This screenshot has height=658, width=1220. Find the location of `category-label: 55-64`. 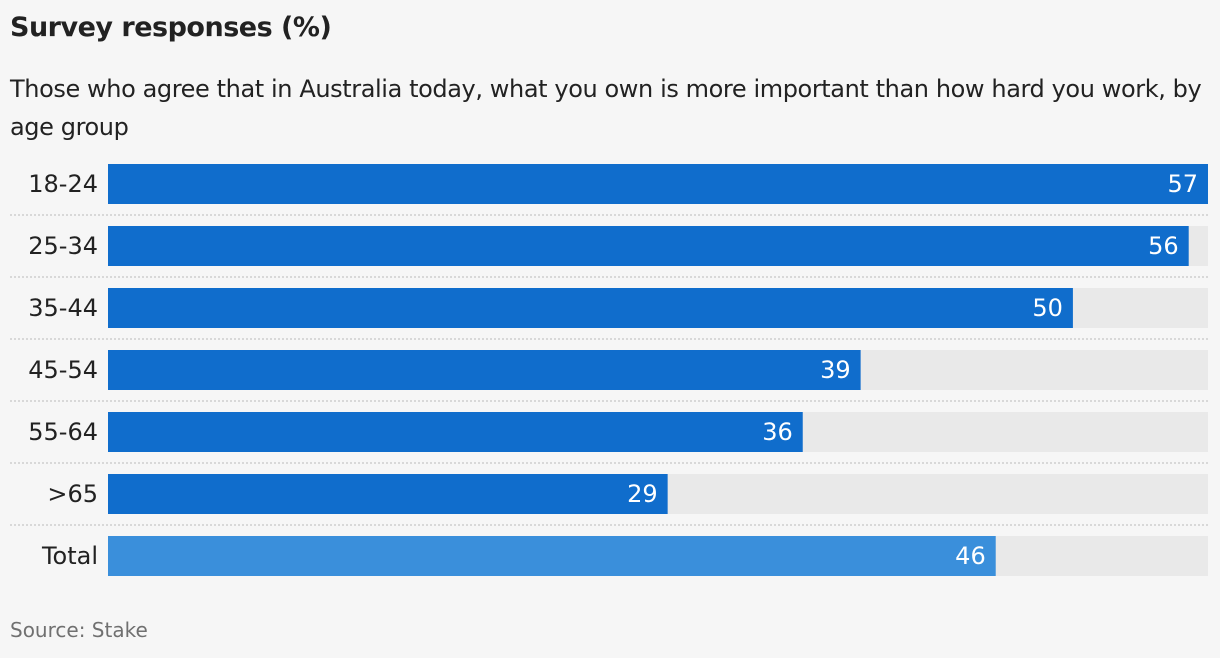

category-label: 55-64 is located at coordinates (63, 432).